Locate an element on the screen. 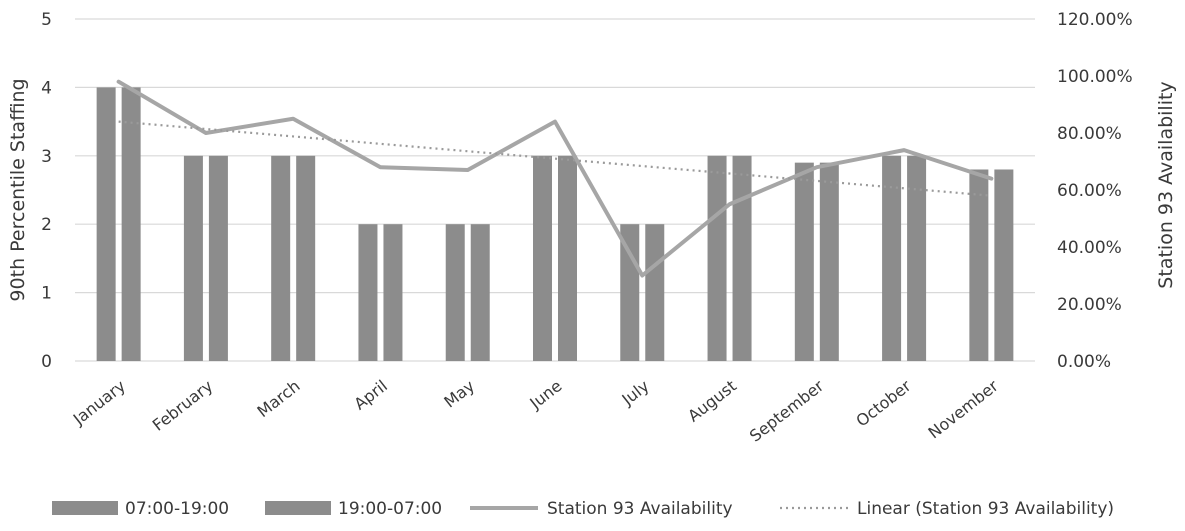 This screenshot has height=531, width=1185. y-left-tick-label: 3 is located at coordinates (46, 157).